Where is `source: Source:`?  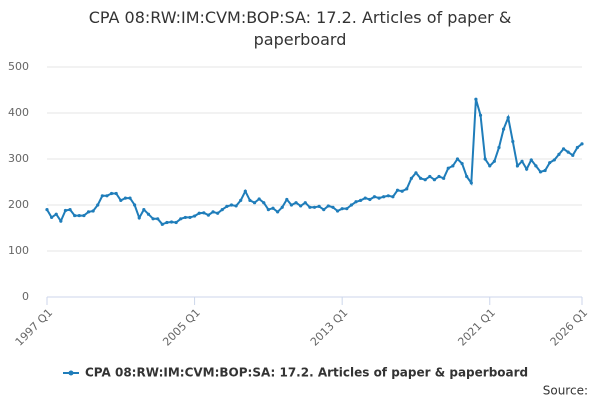
source: Source: is located at coordinates (565, 391).